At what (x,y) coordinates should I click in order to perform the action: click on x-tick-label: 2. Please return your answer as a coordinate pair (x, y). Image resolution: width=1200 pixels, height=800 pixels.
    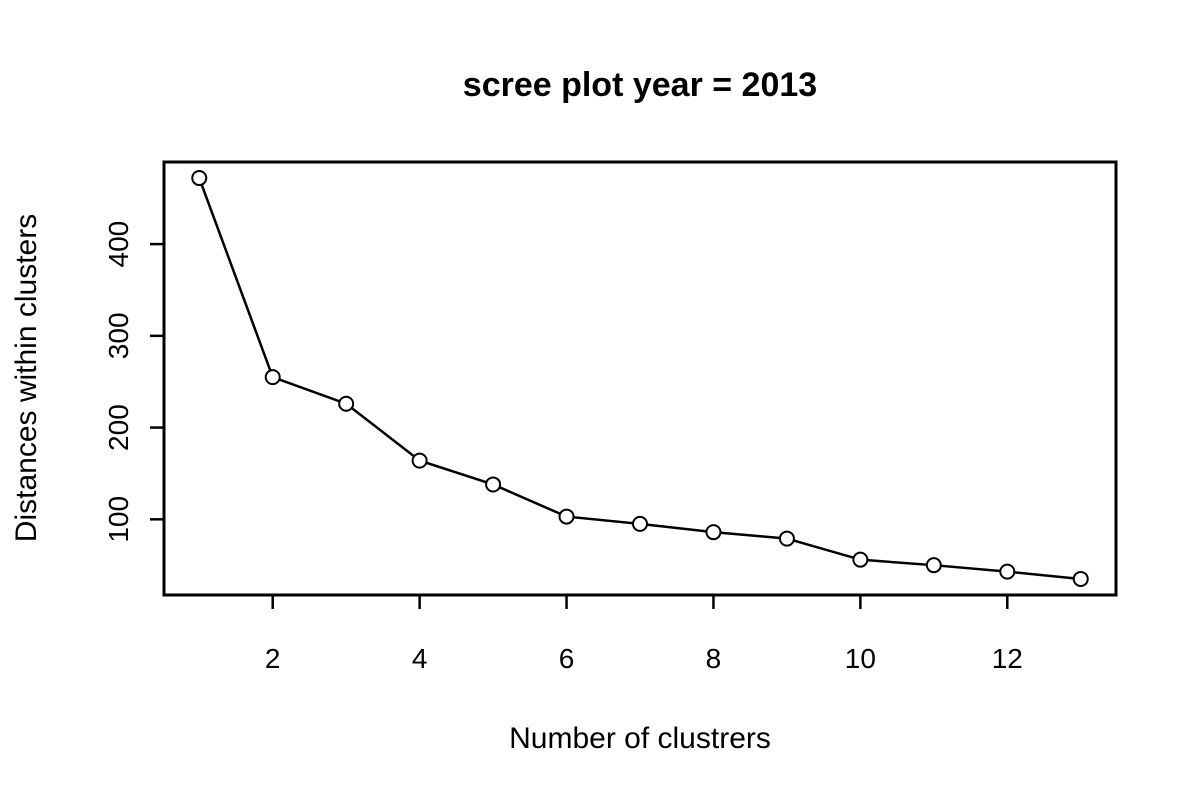
    Looking at the image, I should click on (273, 658).